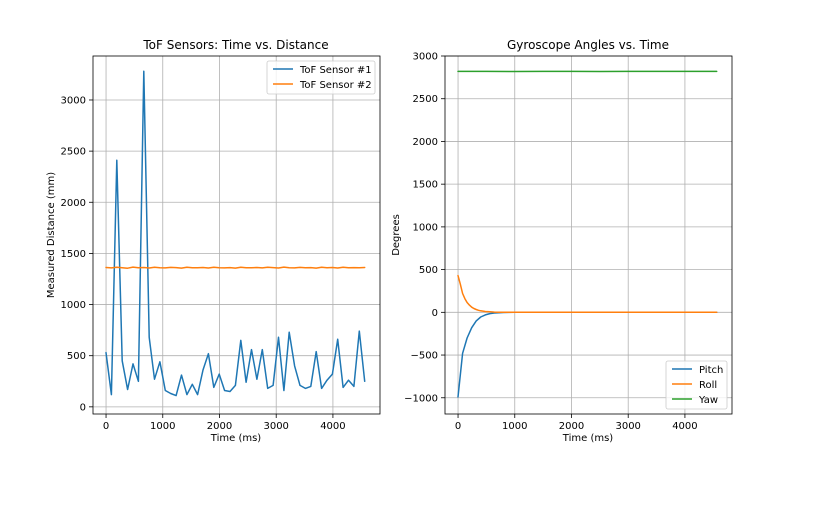  What do you see at coordinates (711, 370) in the screenshot?
I see `gyro-legend-label-pitch: Pitch` at bounding box center [711, 370].